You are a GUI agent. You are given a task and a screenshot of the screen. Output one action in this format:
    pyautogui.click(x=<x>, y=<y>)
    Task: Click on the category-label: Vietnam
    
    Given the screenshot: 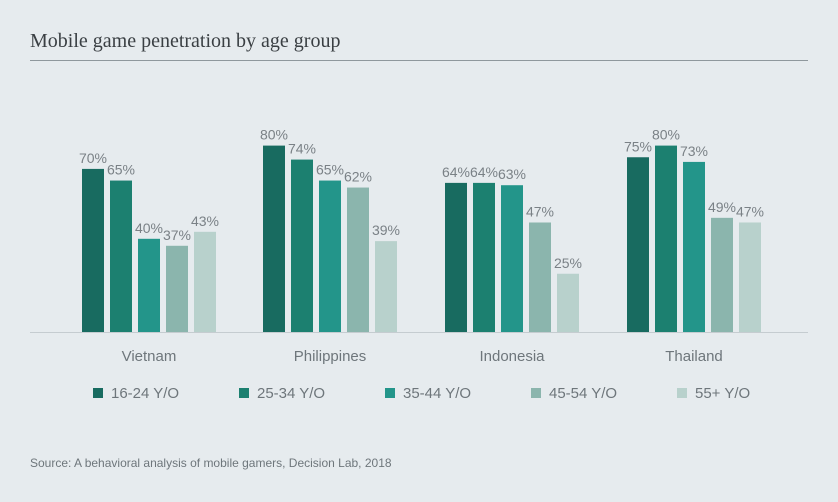 What is the action you would take?
    pyautogui.click(x=149, y=356)
    